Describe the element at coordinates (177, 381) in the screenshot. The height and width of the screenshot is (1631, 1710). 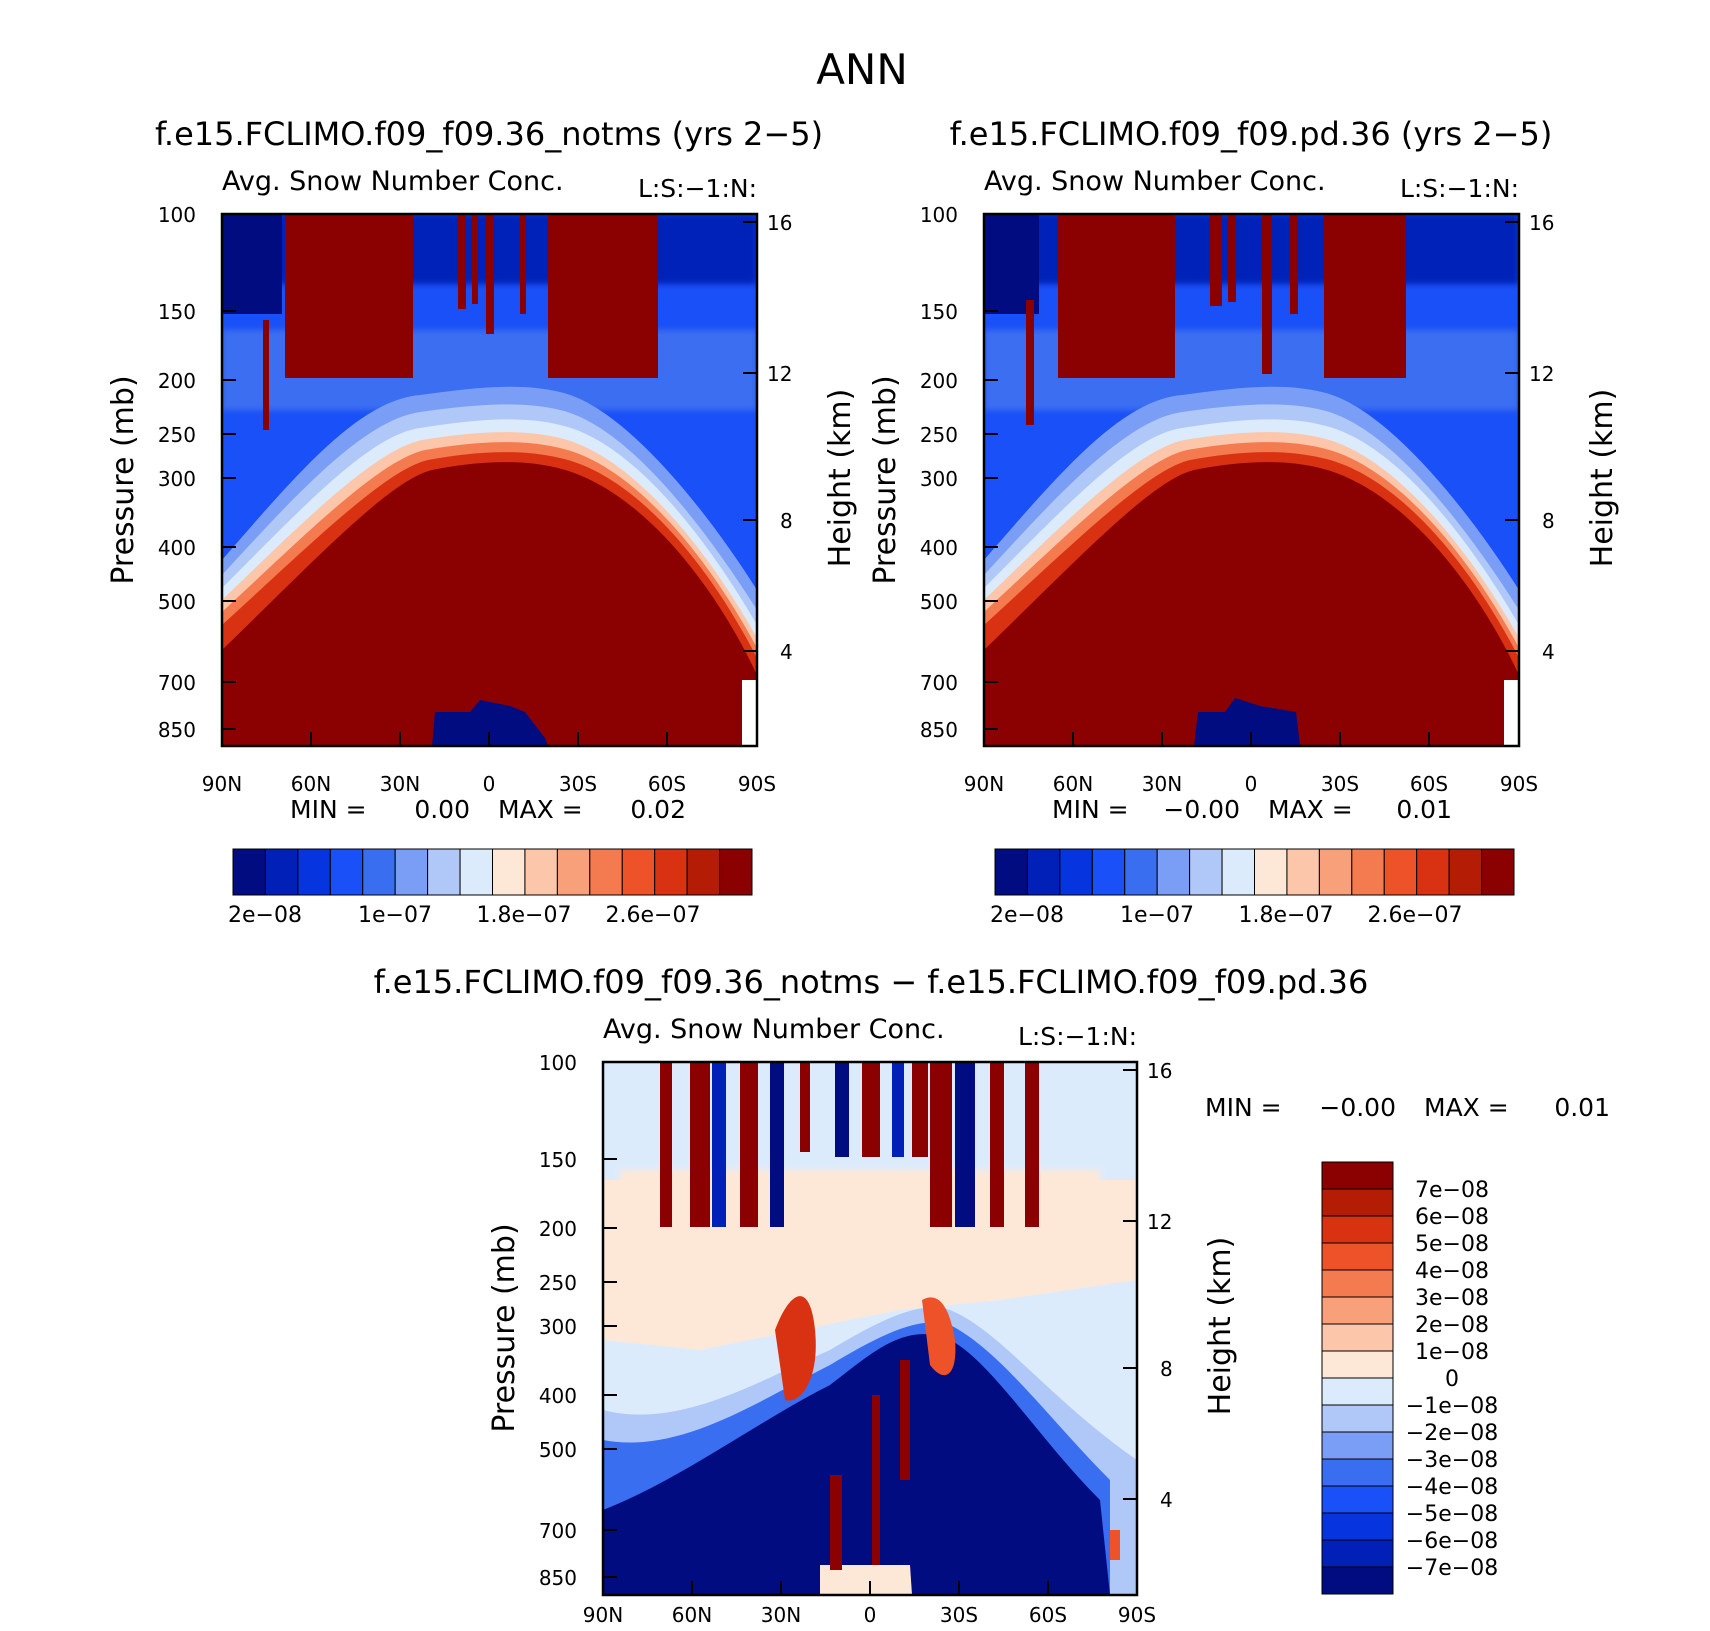
I see `y-tick-200: 200` at that location.